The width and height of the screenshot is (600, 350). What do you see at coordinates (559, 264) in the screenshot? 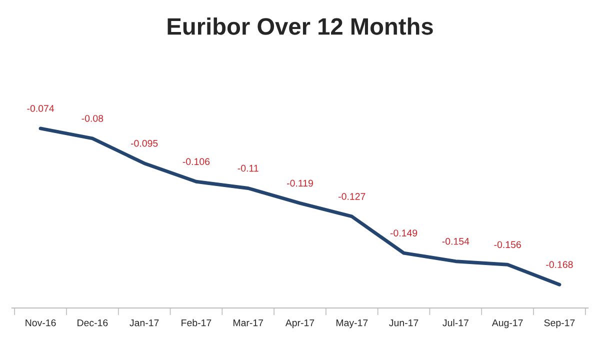
I see `data-label: -0.168` at bounding box center [559, 264].